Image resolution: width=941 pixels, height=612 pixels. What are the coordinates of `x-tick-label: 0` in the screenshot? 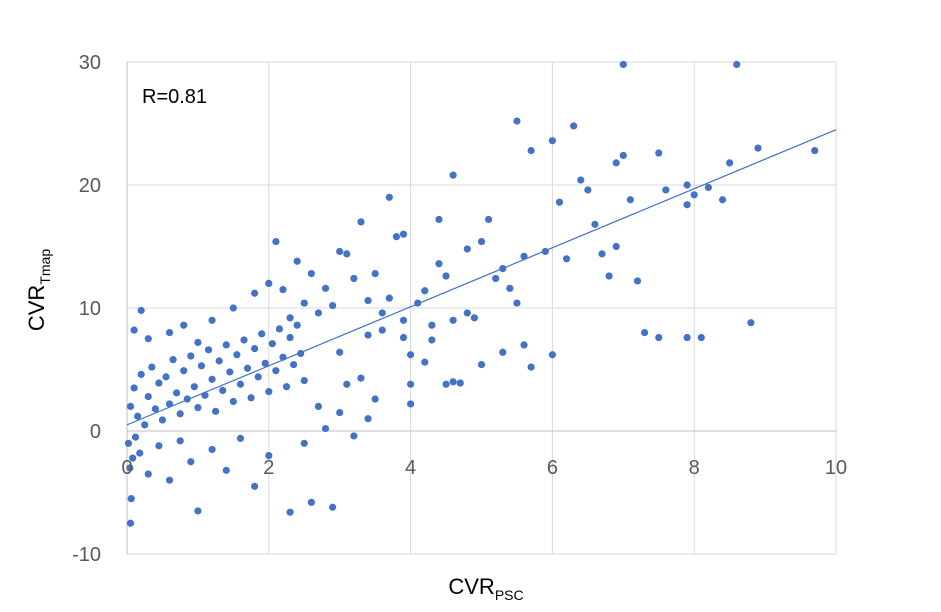 It's located at (126, 468).